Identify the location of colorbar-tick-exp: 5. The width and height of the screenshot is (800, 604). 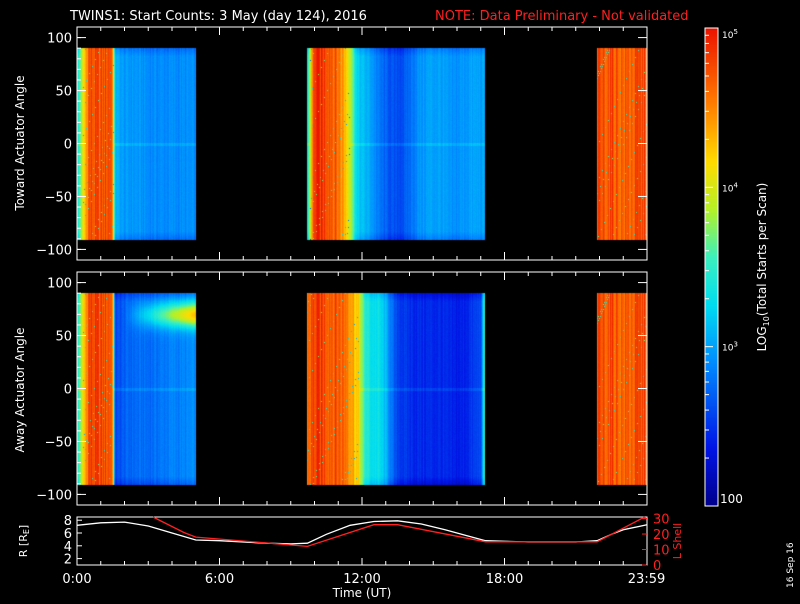
(735, 32).